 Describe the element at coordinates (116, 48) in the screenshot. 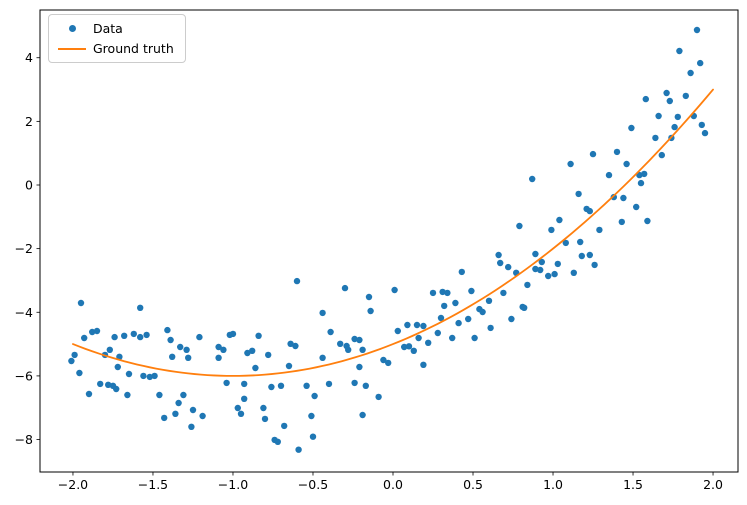

I see `legend-item-ground-truth: Ground truth` at that location.